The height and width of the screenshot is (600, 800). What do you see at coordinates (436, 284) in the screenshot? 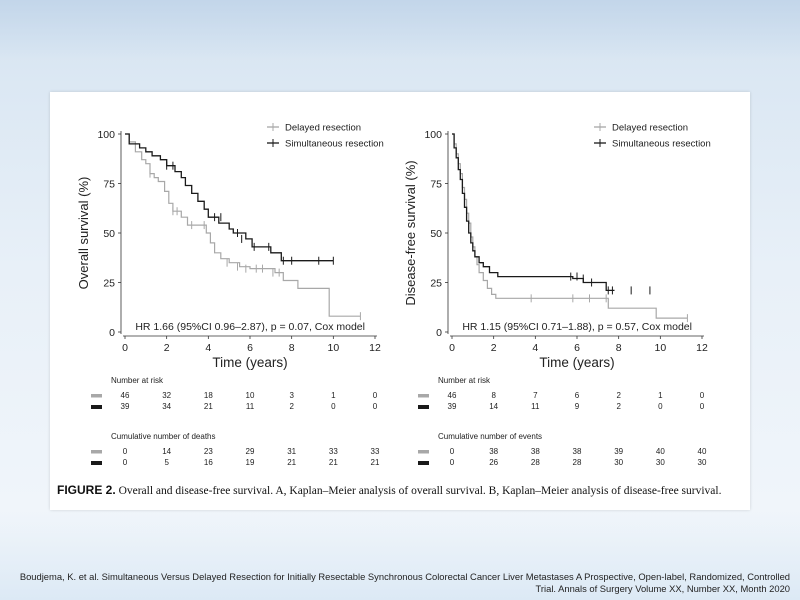
I see `panel-b-y-tick-label: 25` at bounding box center [436, 284].